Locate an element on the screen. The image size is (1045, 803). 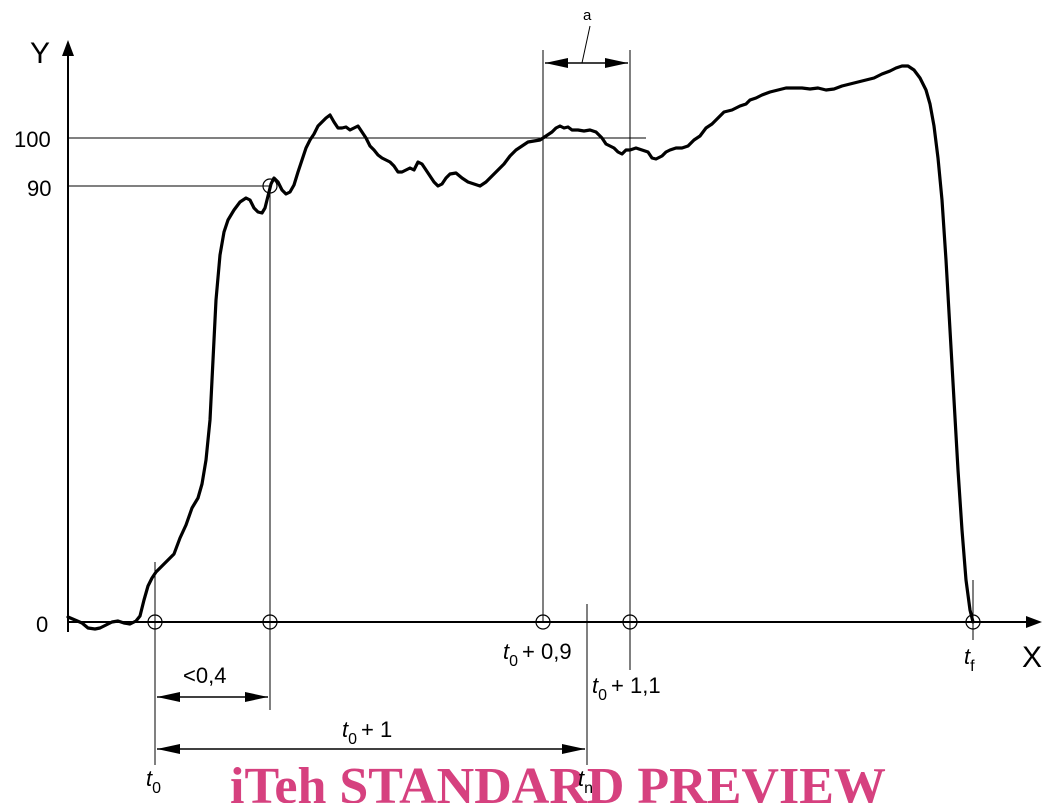
dimension-a-leader is located at coordinates (586, 44).